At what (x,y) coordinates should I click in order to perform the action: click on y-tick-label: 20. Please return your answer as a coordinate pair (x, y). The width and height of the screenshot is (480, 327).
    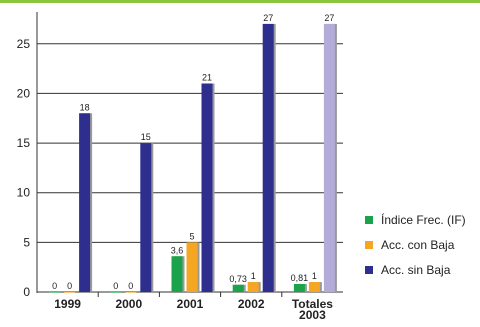
    Looking at the image, I should click on (24, 93).